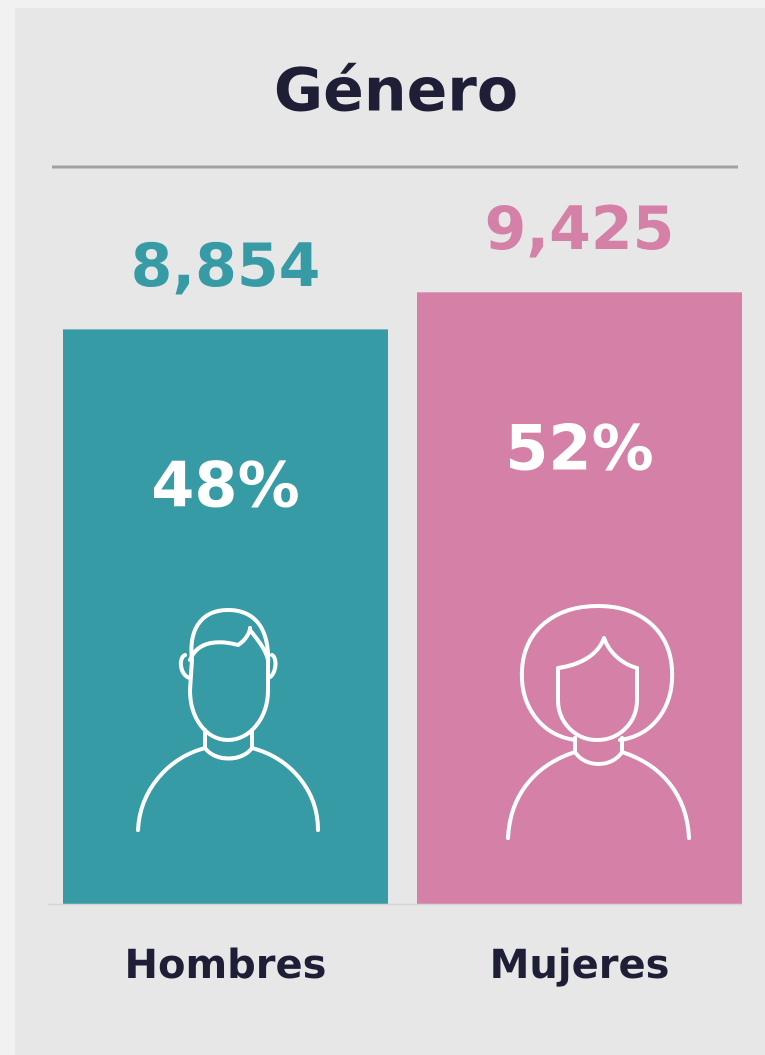 Image resolution: width=765 pixels, height=1055 pixels. What do you see at coordinates (396, 91) in the screenshot?
I see `chart-title: Género` at bounding box center [396, 91].